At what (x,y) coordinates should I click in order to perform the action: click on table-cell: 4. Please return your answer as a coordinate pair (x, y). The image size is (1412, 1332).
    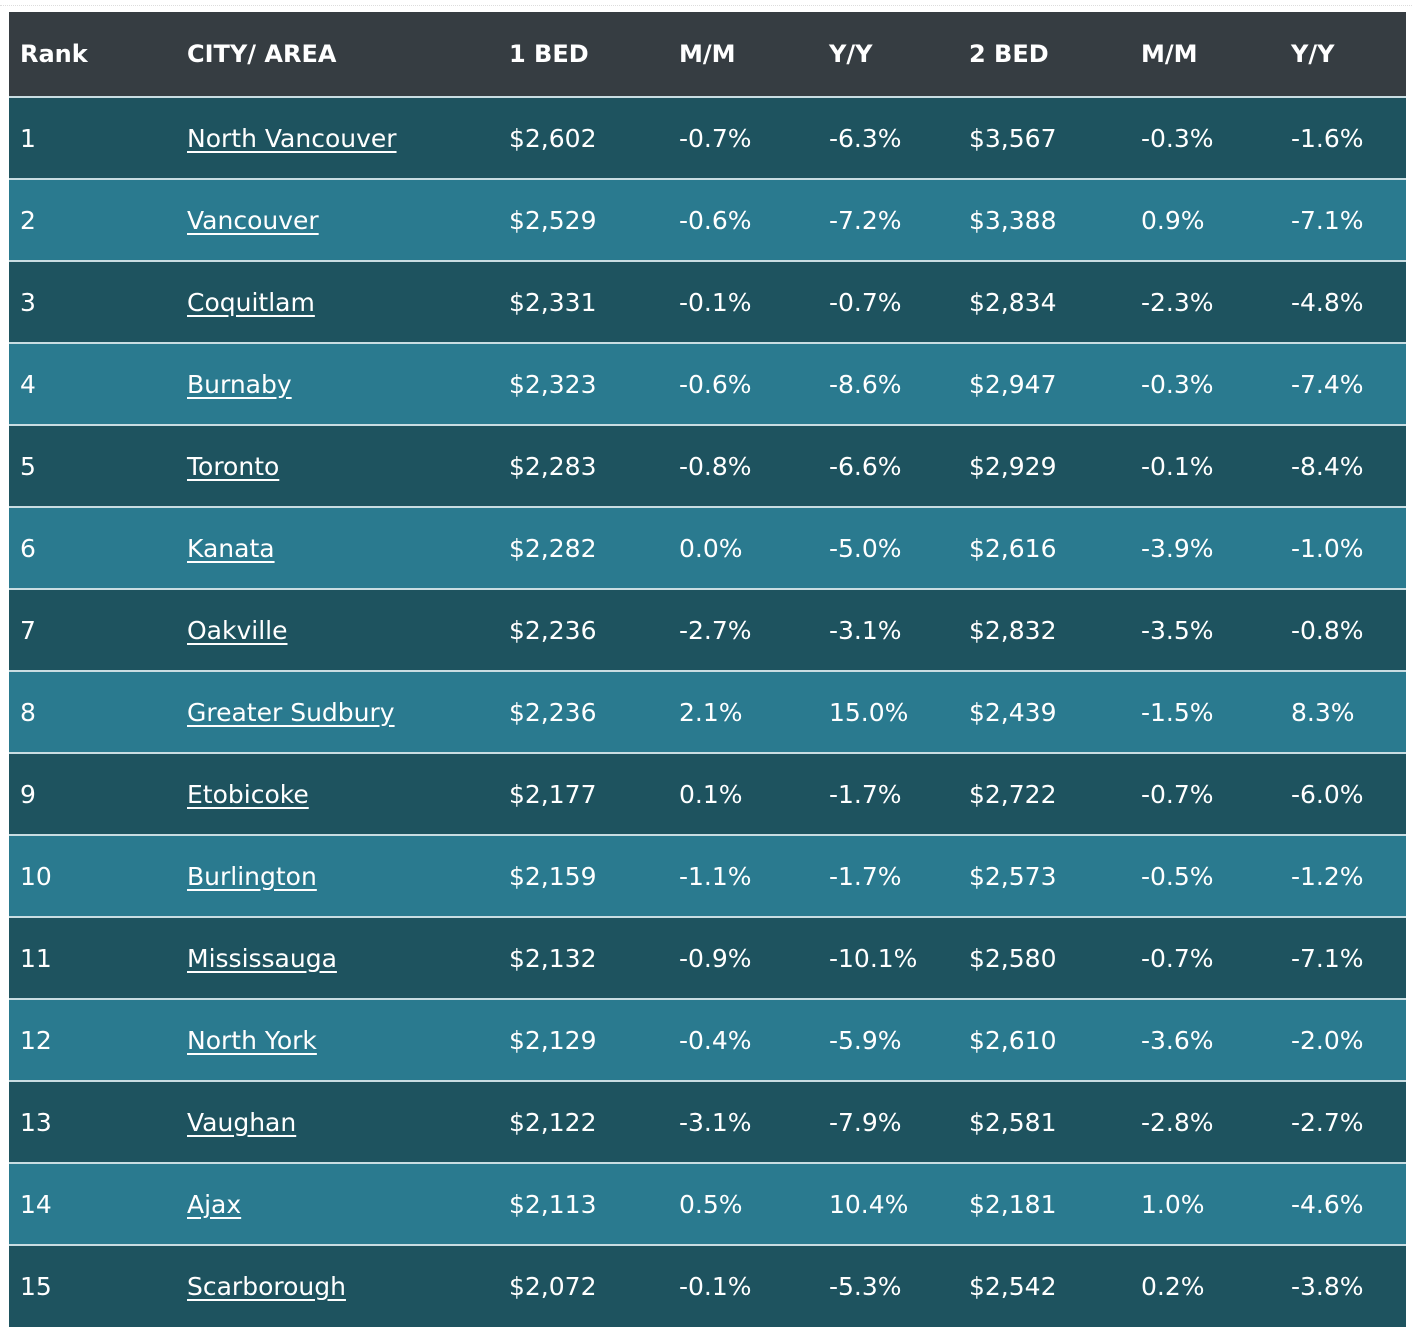
    Looking at the image, I should click on (28, 384).